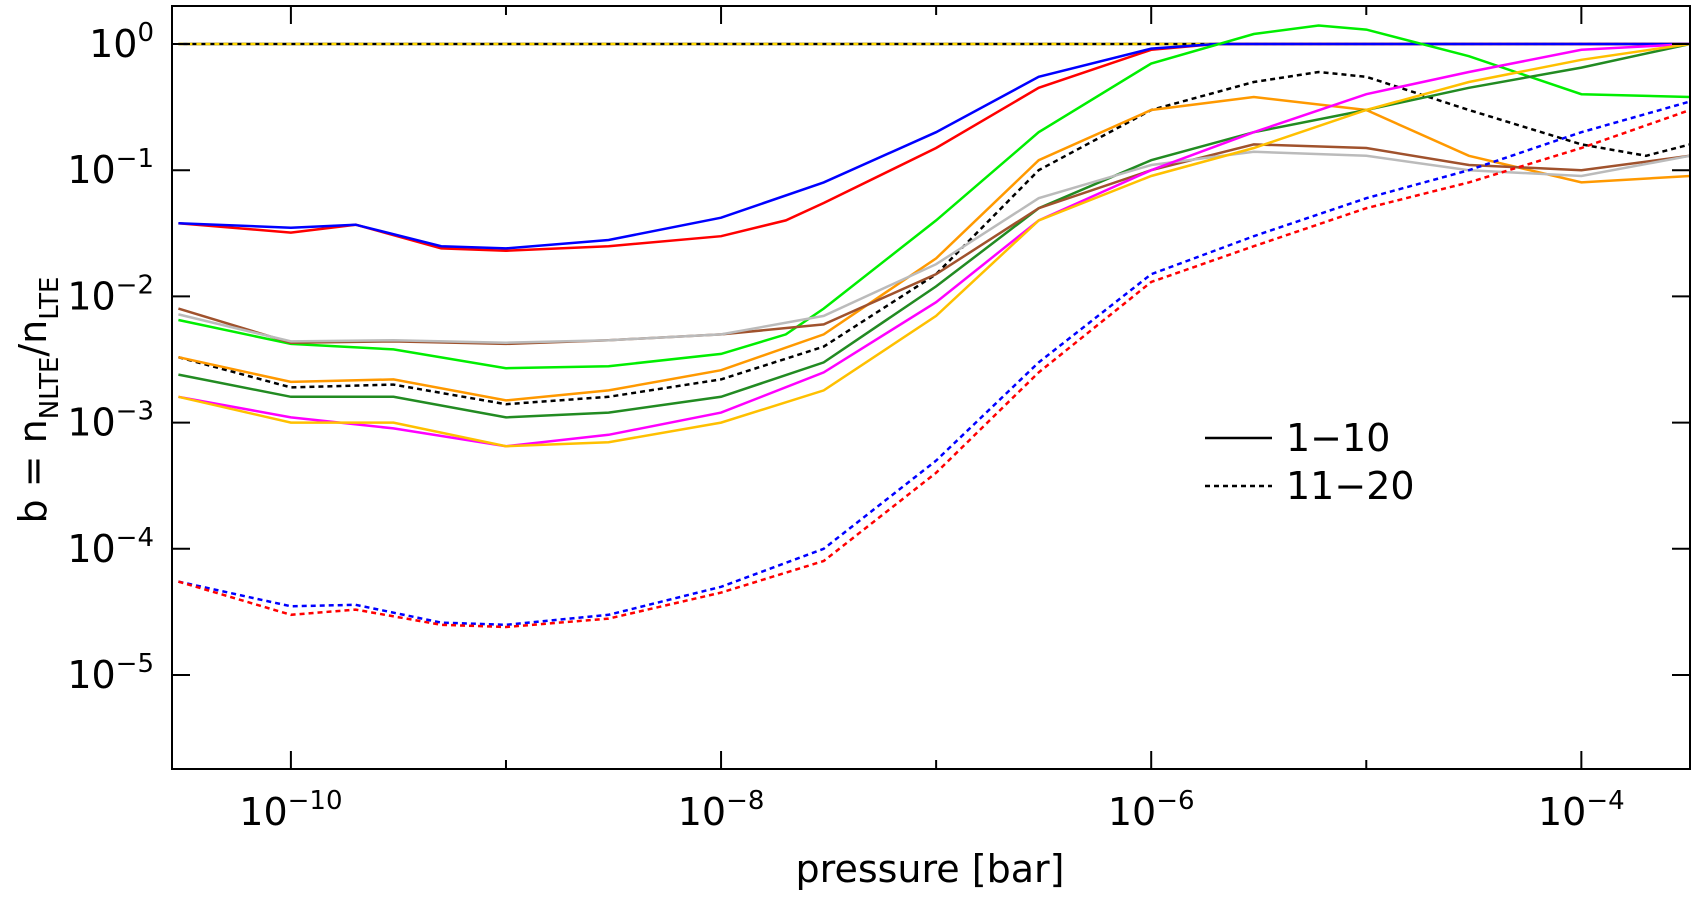 Image resolution: width=1700 pixels, height=900 pixels. What do you see at coordinates (1581, 810) in the screenshot?
I see `x-tick-label: 10⁻⁴` at bounding box center [1581, 810].